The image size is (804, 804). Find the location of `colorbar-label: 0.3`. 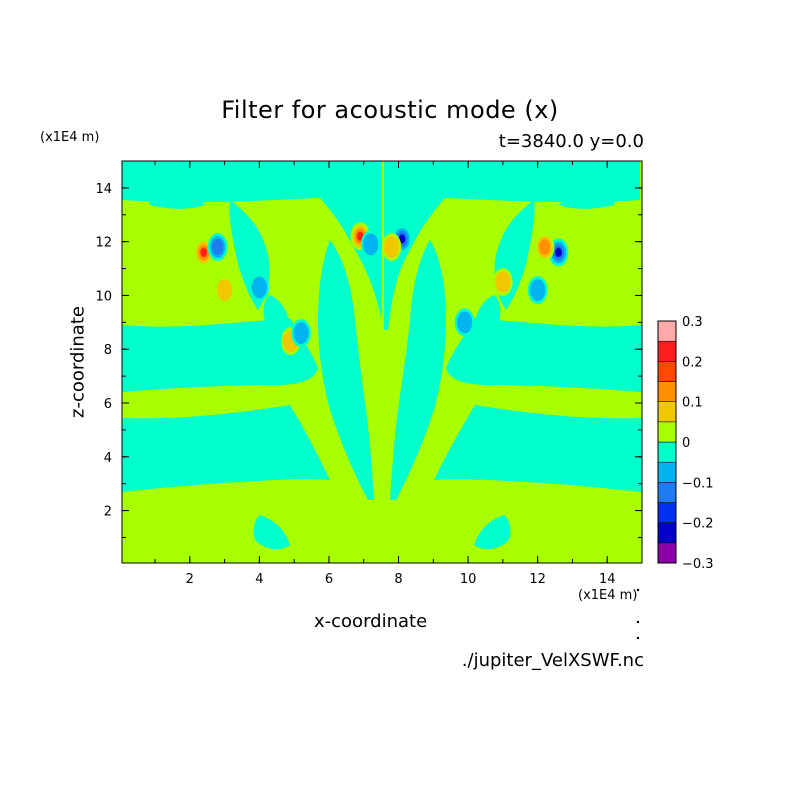

colorbar-label: 0.3 is located at coordinates (692, 322).